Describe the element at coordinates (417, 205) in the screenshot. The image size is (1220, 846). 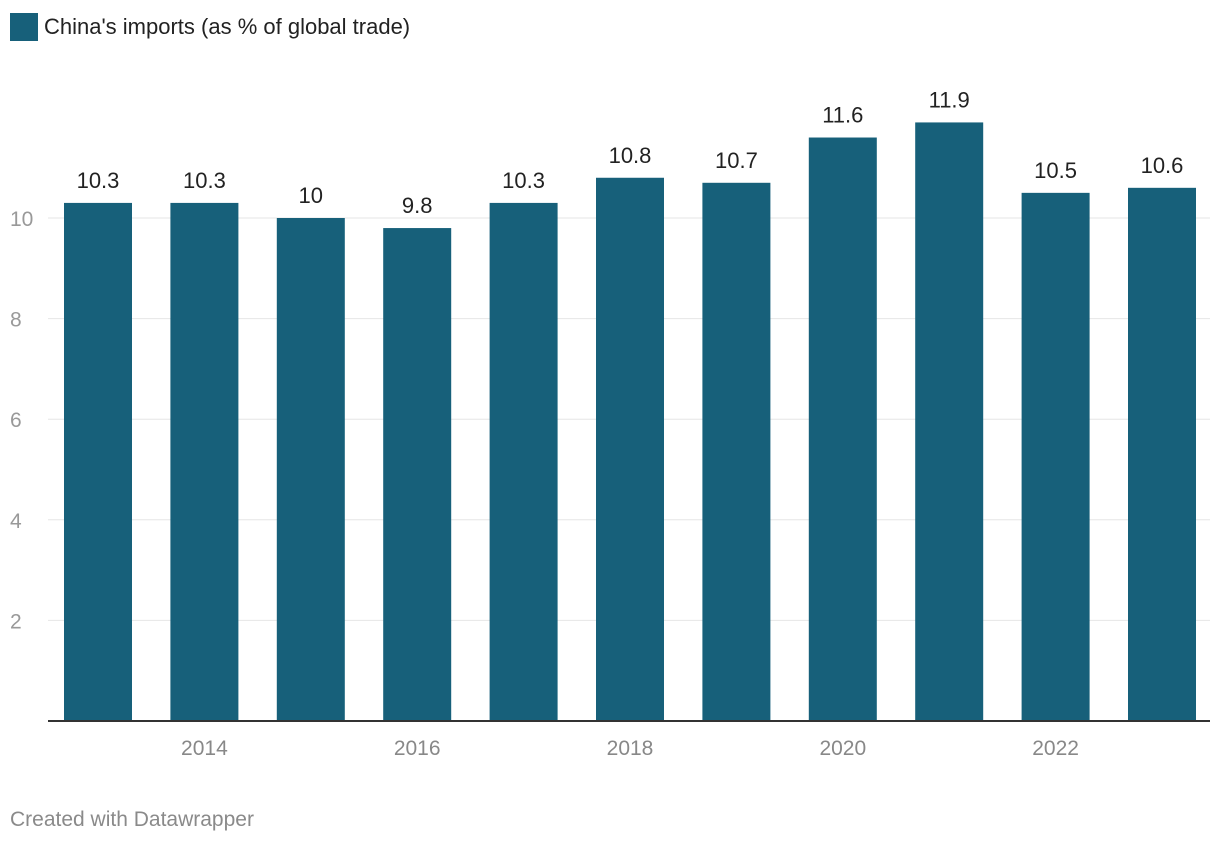
I see `bar-value-label: 9.8` at that location.